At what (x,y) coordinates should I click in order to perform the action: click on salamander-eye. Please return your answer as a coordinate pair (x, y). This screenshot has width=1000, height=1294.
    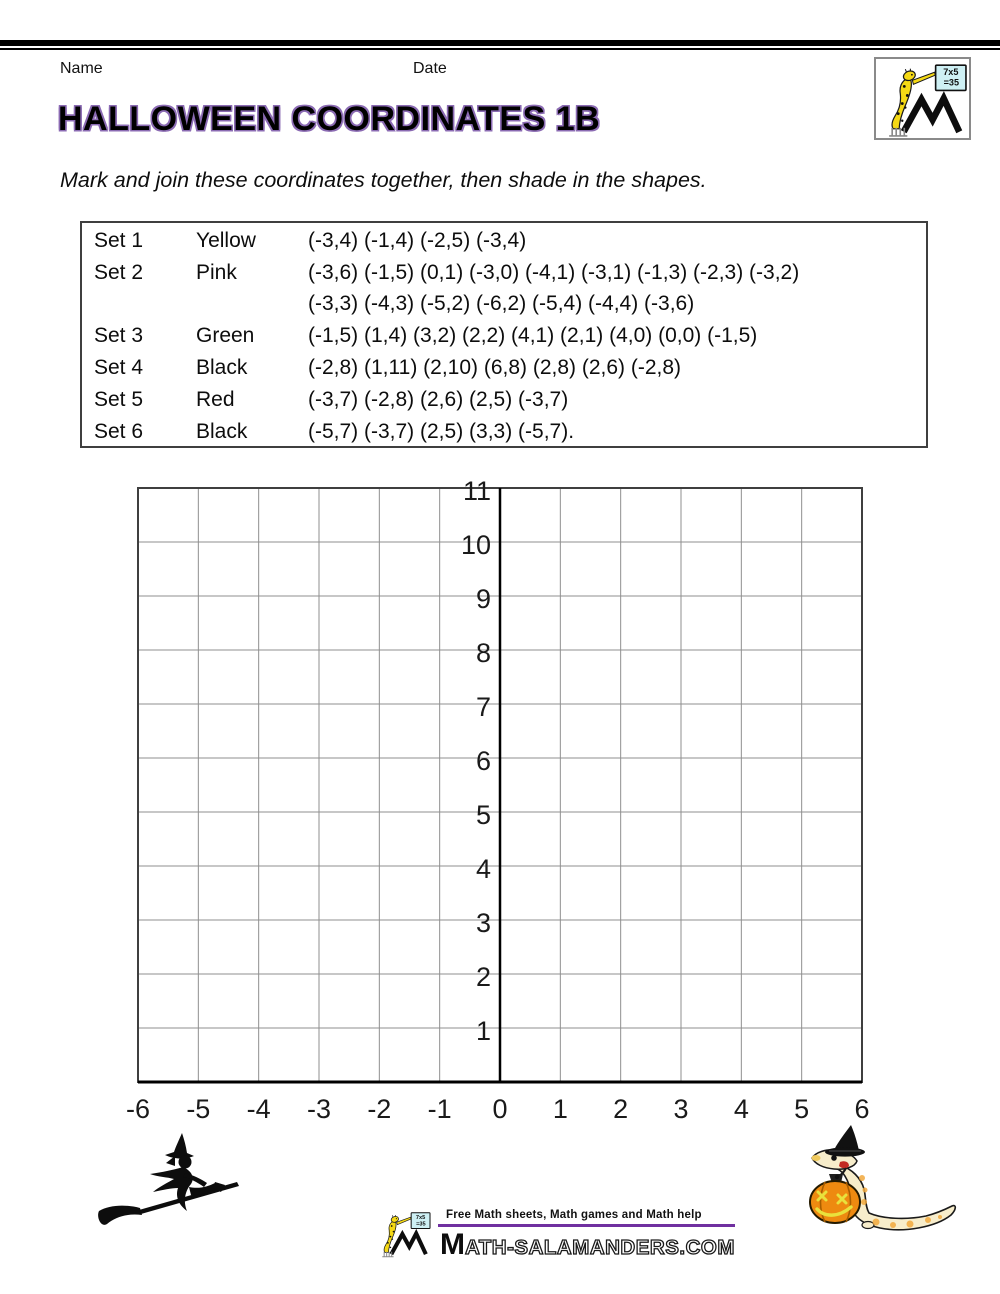
    Looking at the image, I should click on (834, 1158).